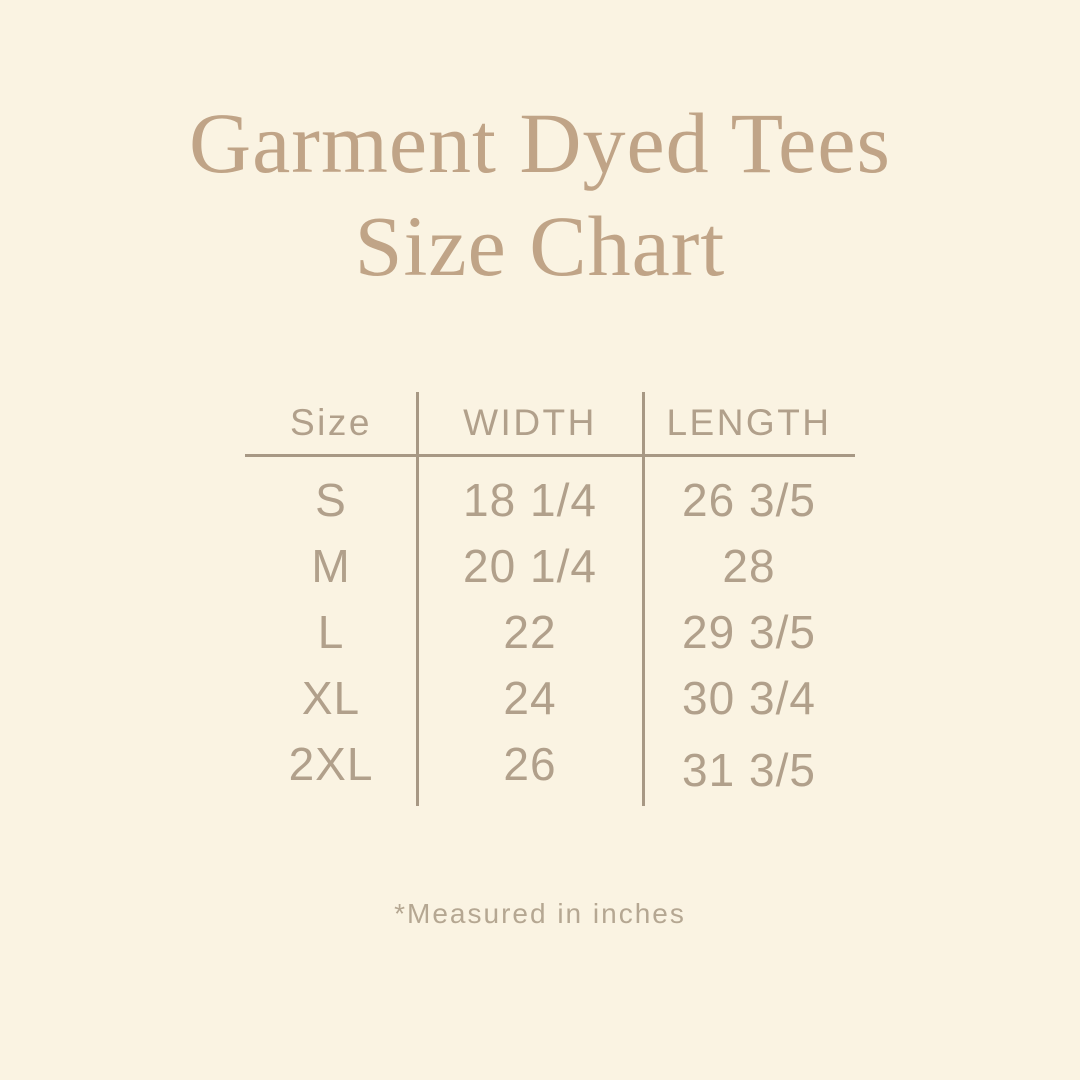 The width and height of the screenshot is (1080, 1080). What do you see at coordinates (749, 566) in the screenshot?
I see `length-cell: 28` at bounding box center [749, 566].